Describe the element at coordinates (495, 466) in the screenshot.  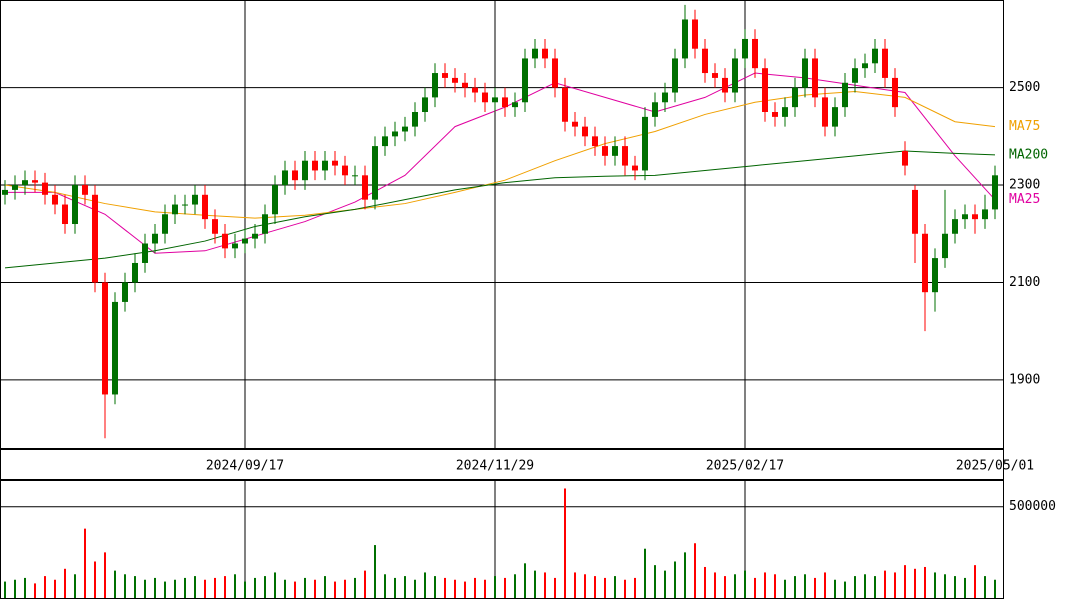
I see `x-tick-label: 2024/11/29` at that location.